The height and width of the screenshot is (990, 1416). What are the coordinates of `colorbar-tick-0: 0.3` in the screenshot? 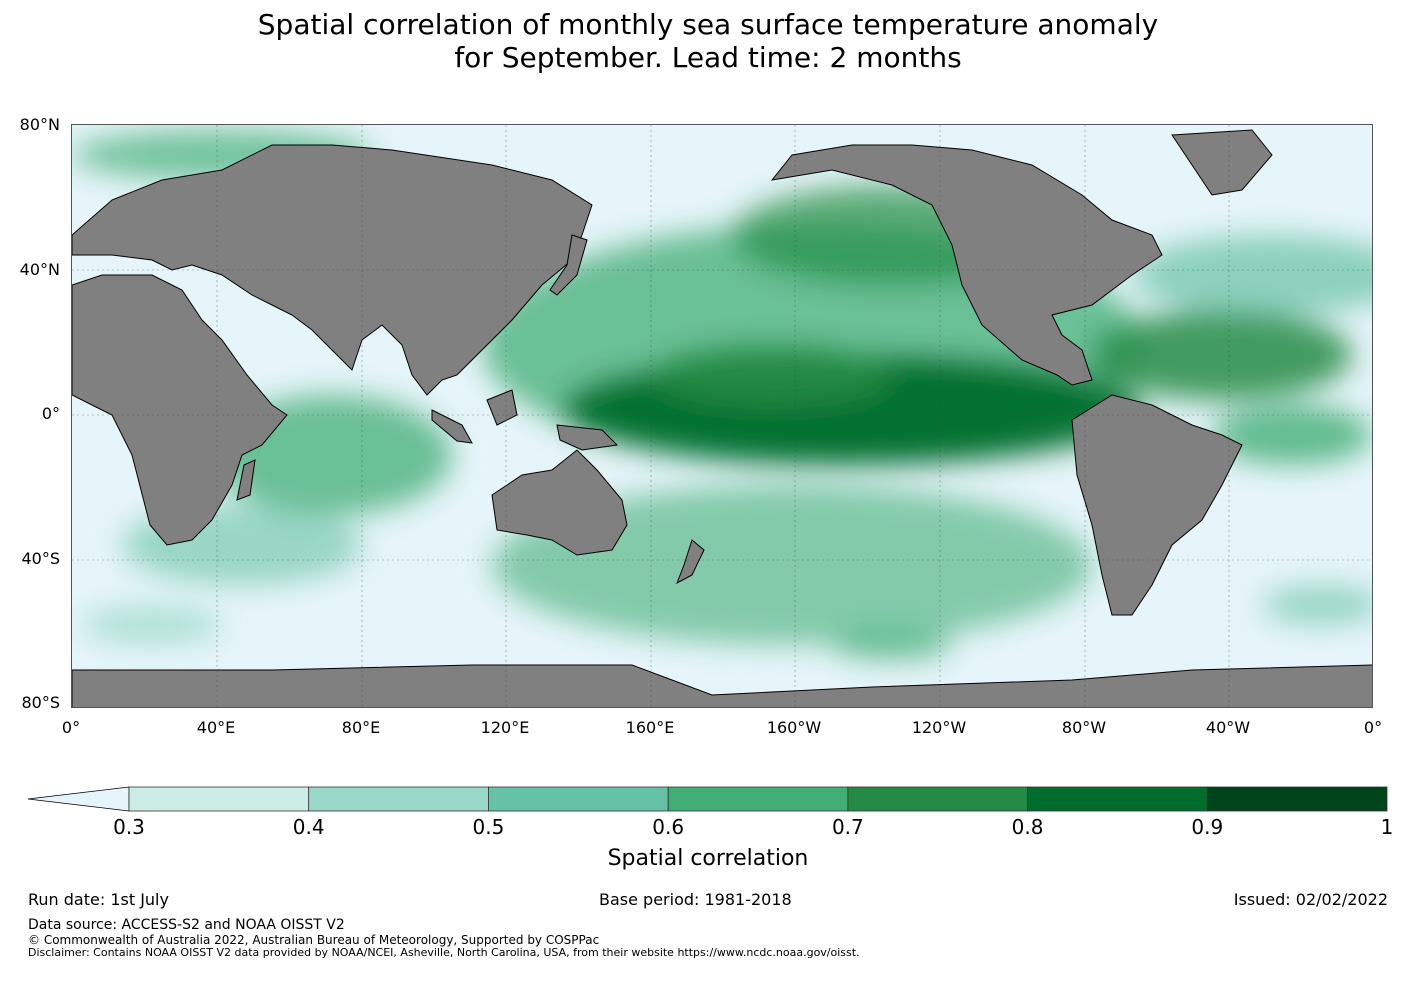 It's located at (129, 827).